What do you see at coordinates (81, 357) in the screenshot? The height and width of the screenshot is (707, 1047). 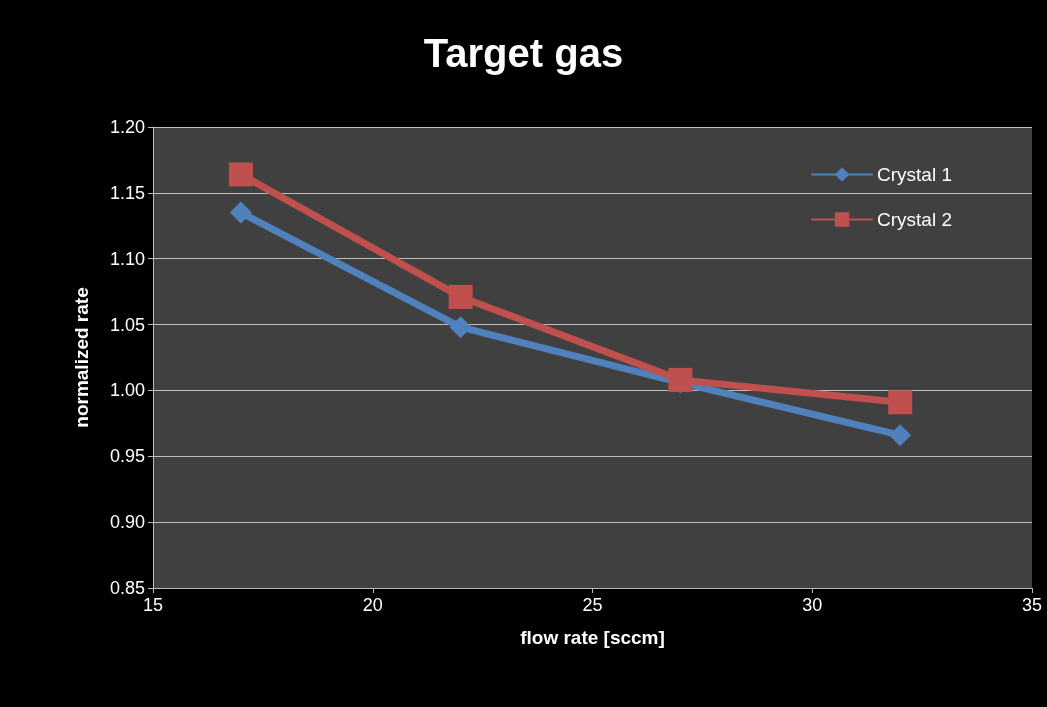 I see `y-axis-title: normalized rate` at bounding box center [81, 357].